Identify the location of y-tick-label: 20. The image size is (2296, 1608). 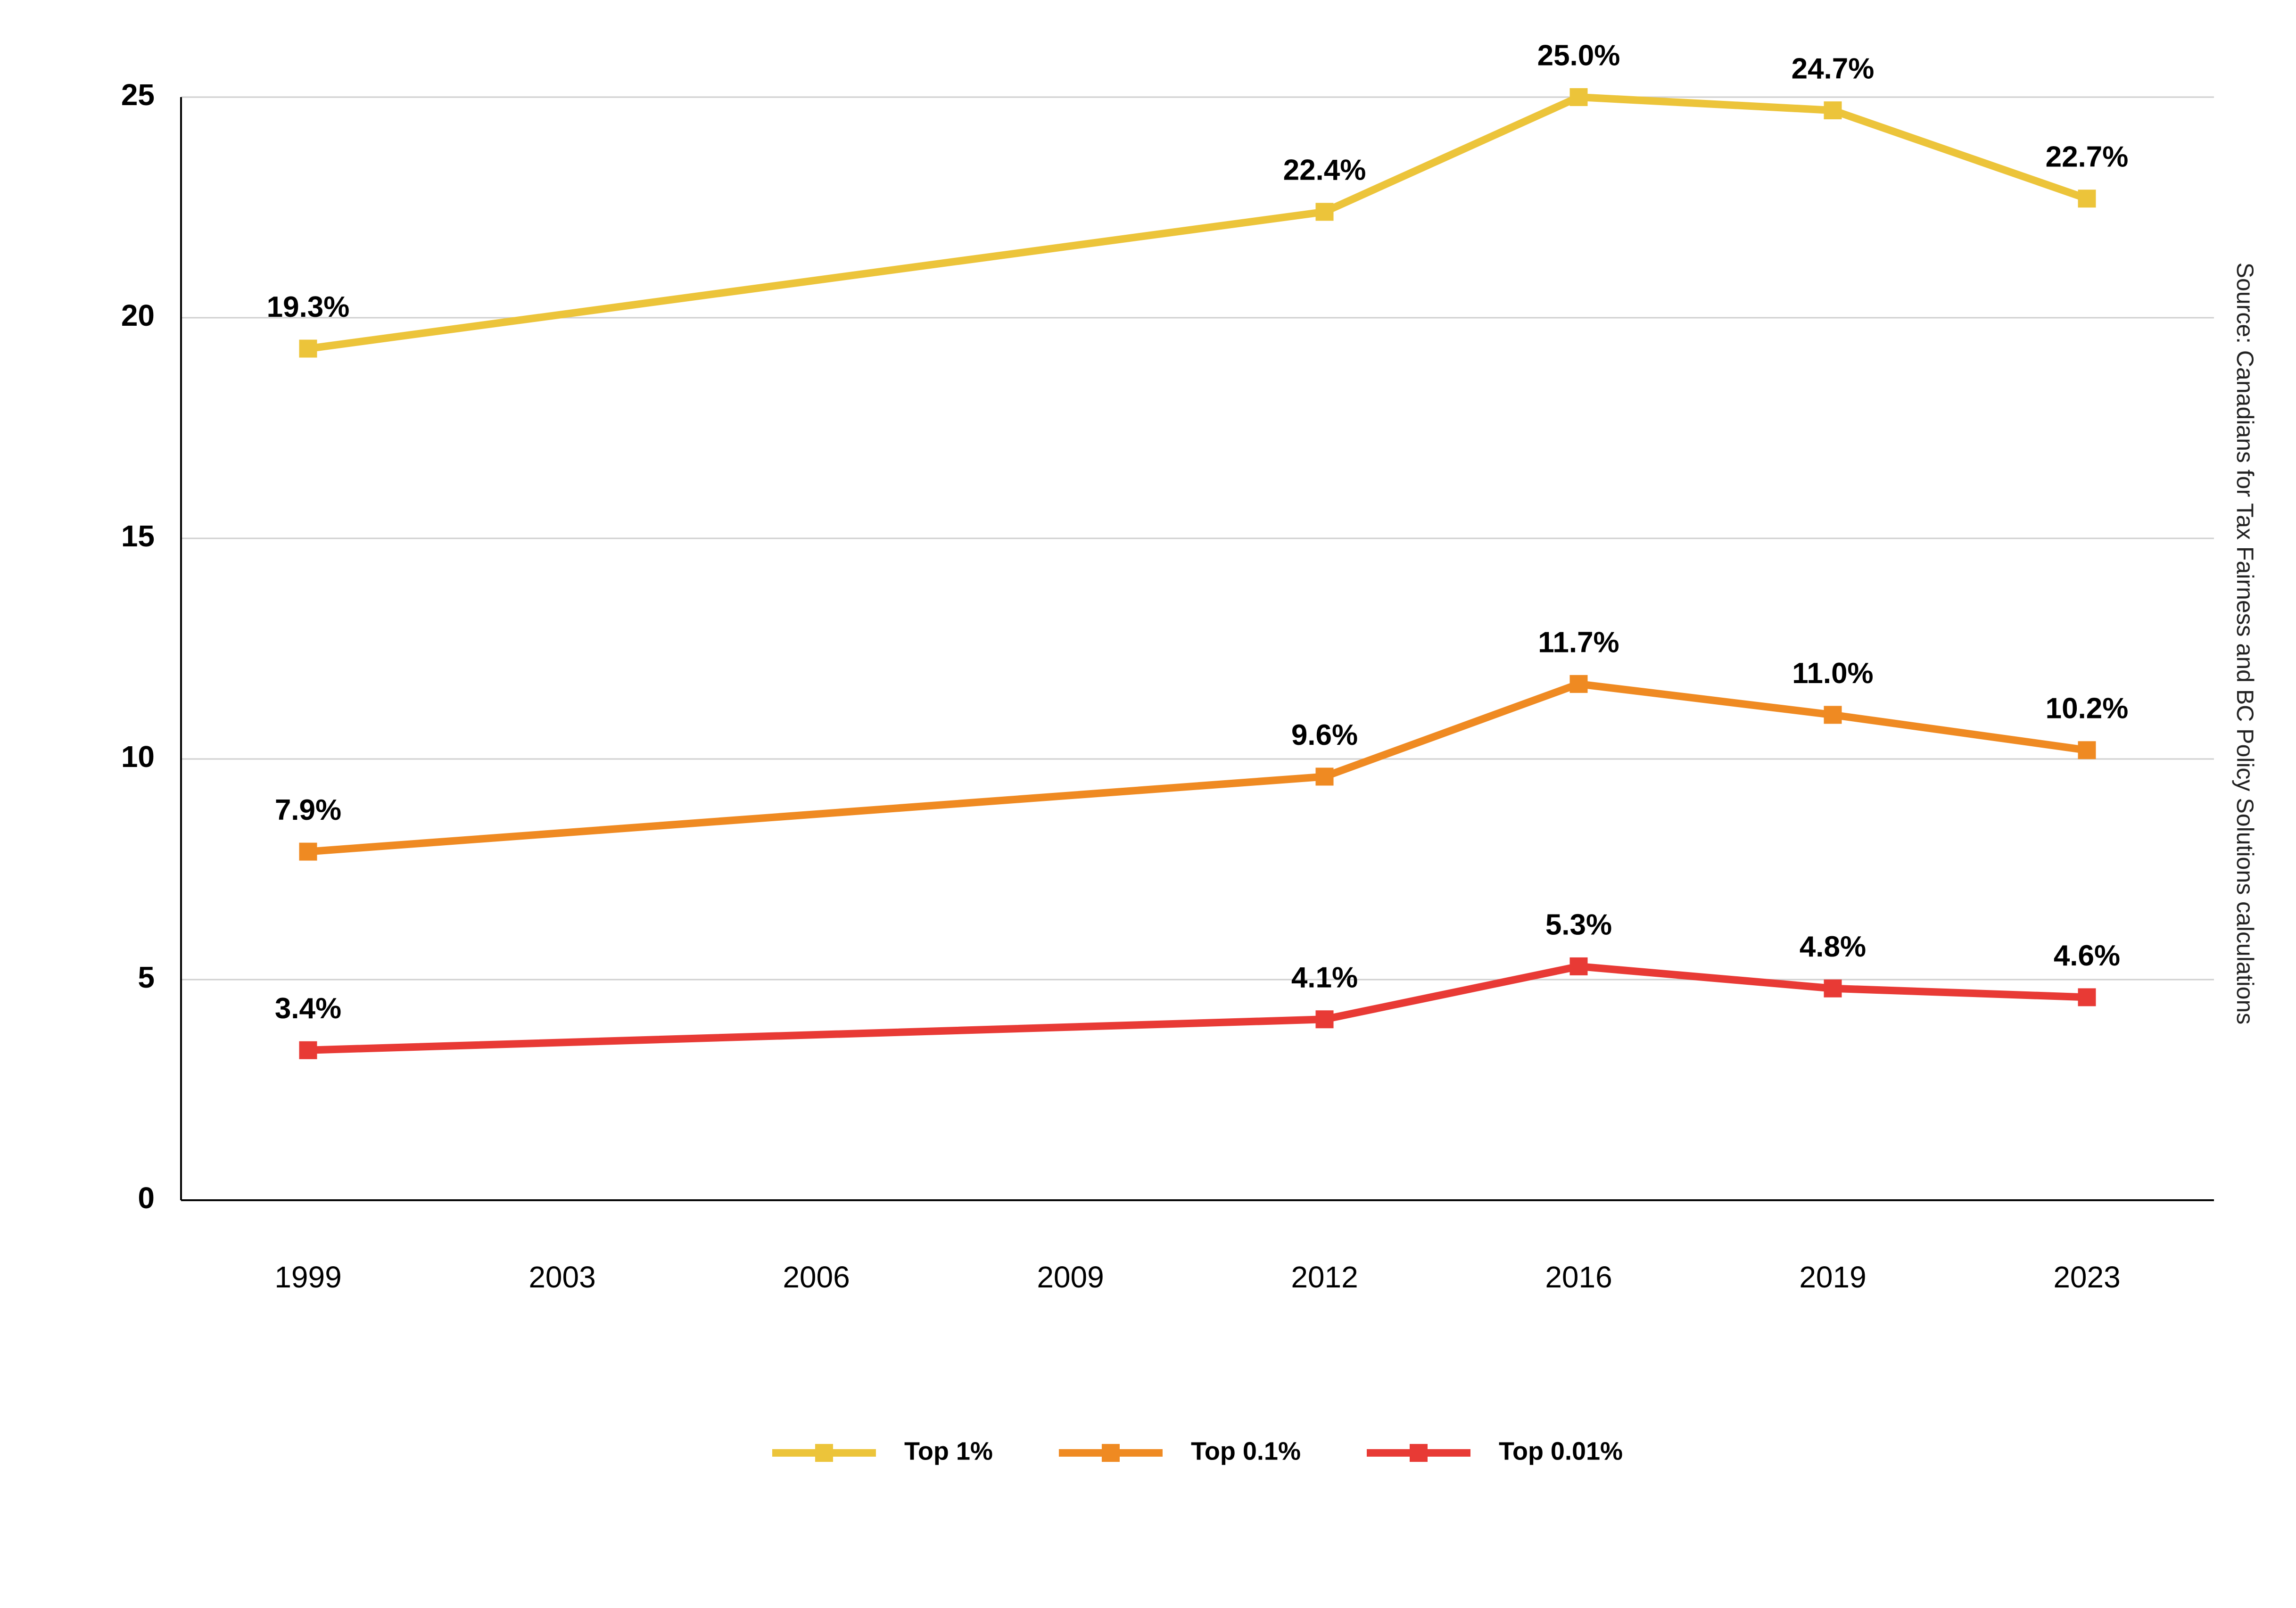
(138, 315).